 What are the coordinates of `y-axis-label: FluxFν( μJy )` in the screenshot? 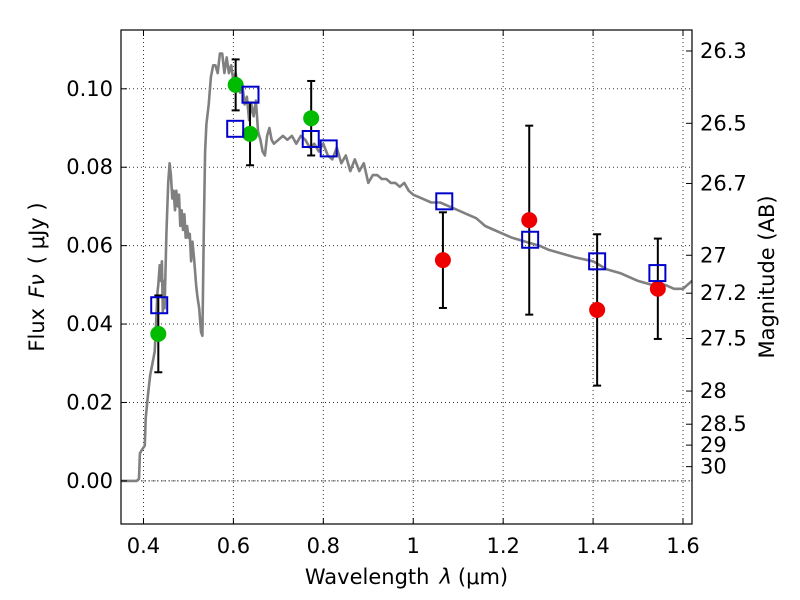 It's located at (37, 276).